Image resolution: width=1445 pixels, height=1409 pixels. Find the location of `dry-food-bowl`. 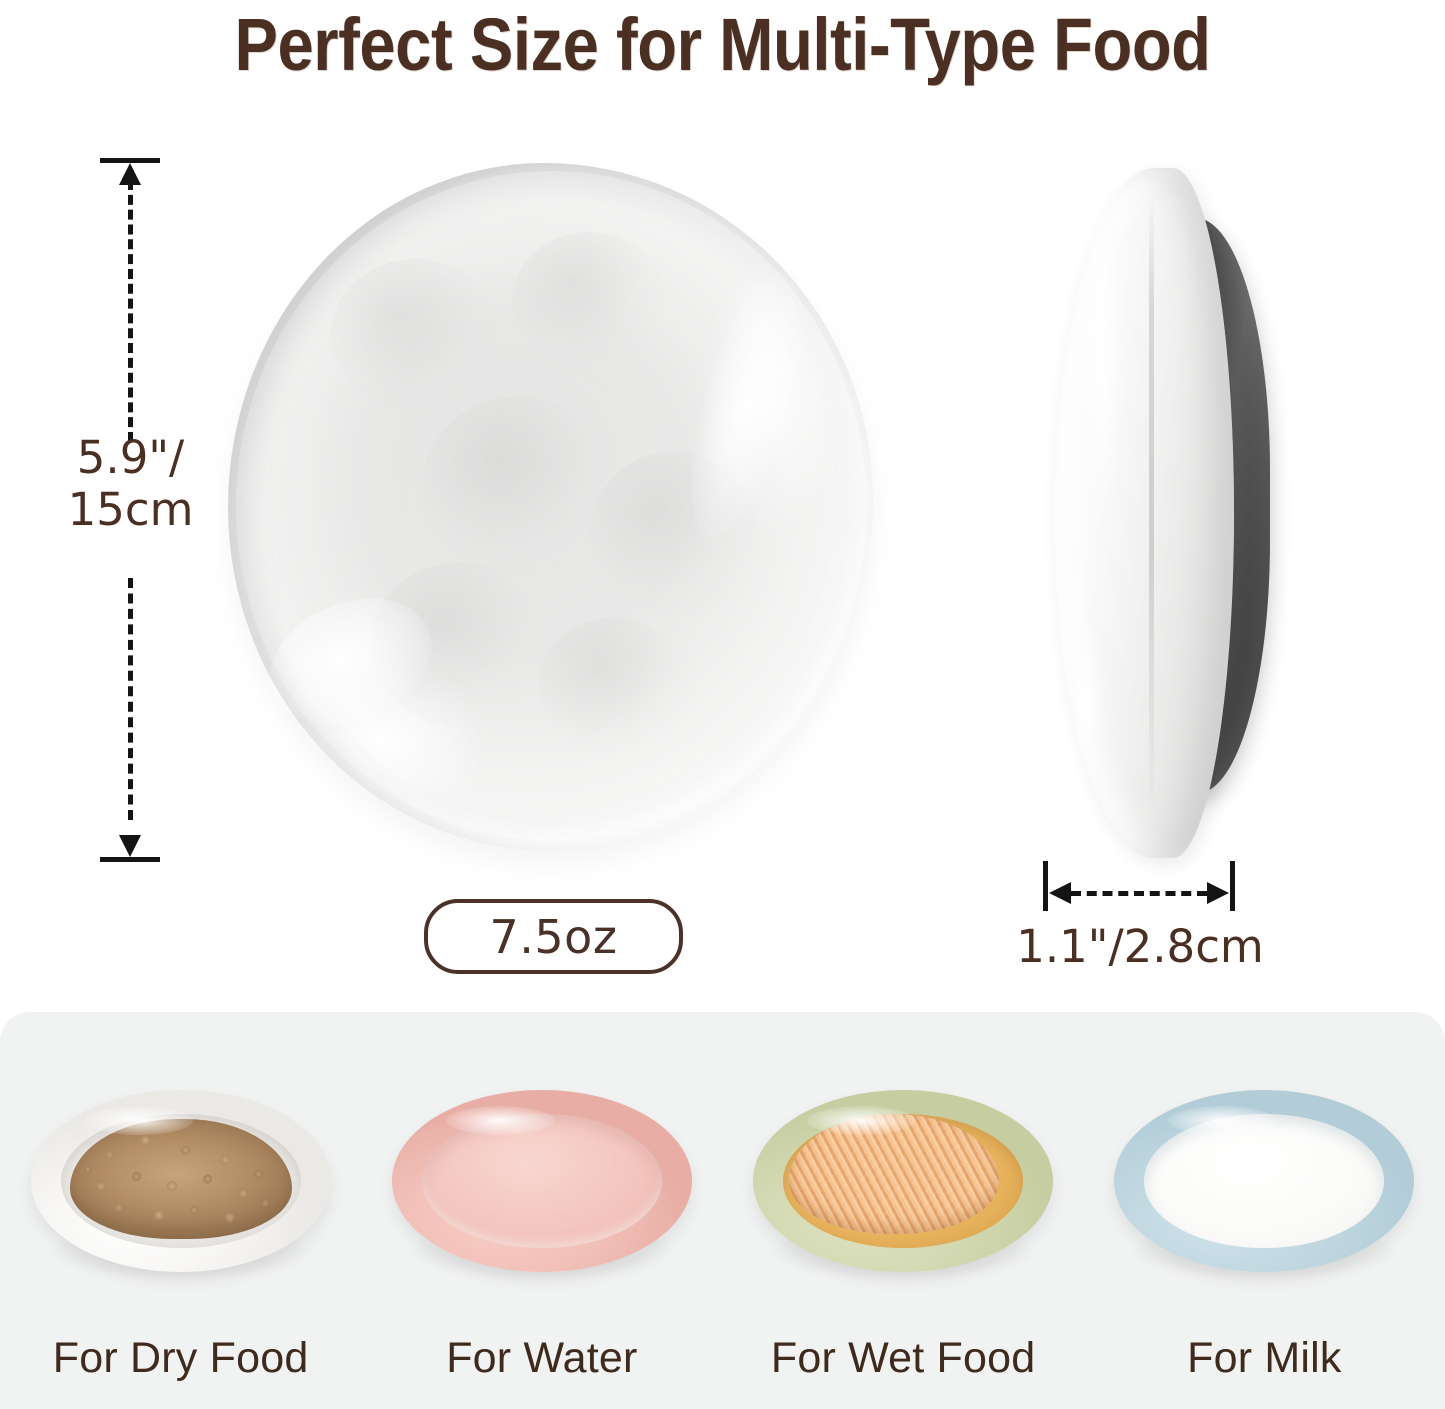

dry-food-bowl is located at coordinates (180, 1185).